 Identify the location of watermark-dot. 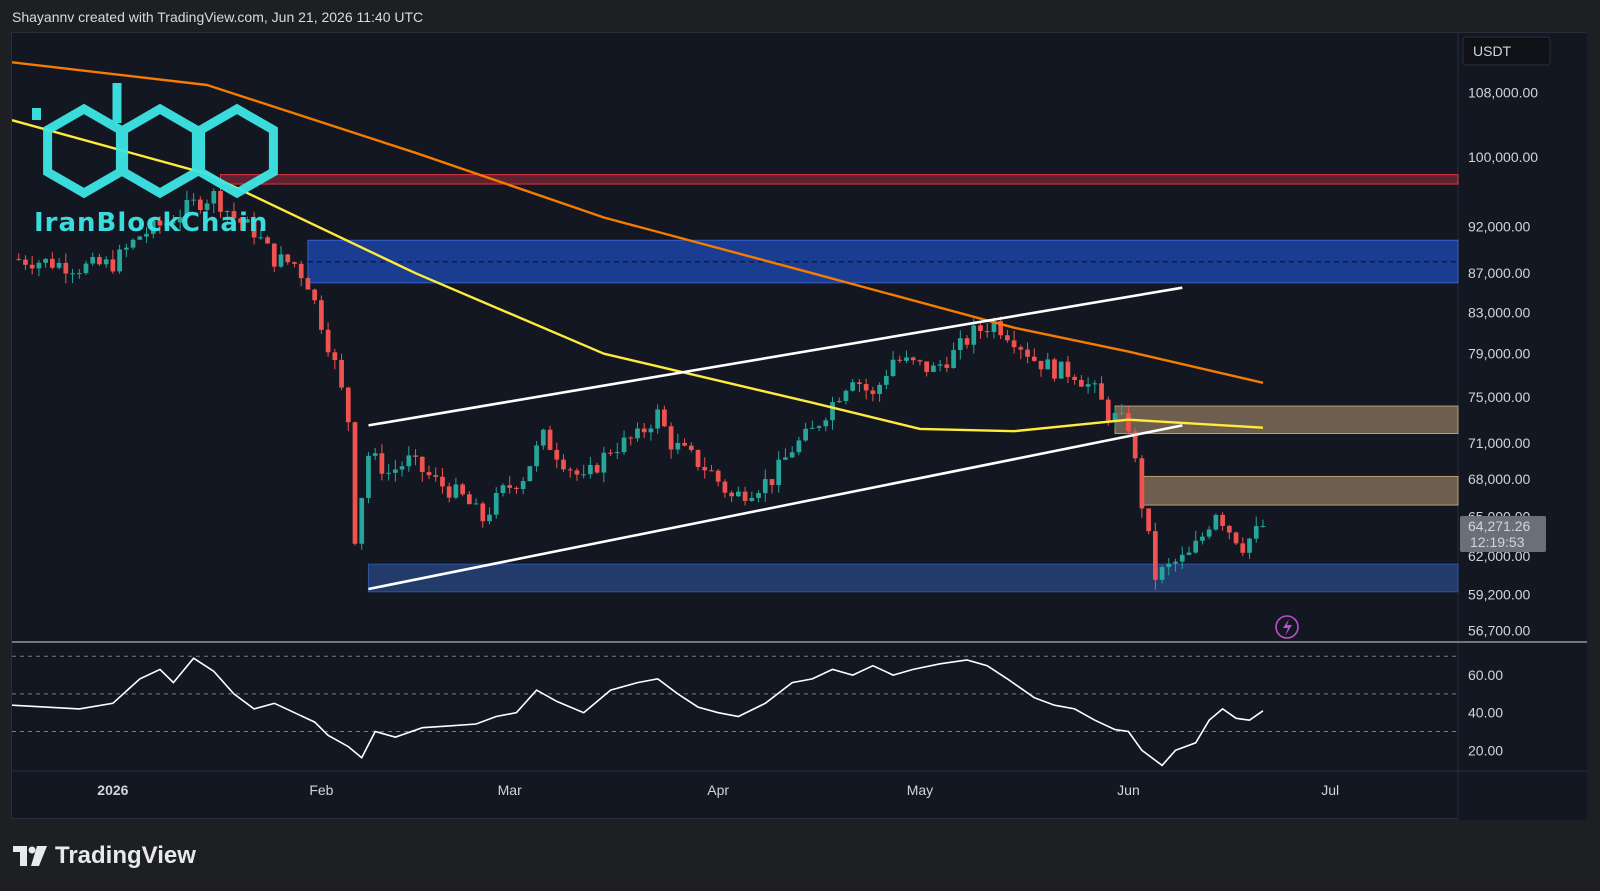
(36, 114).